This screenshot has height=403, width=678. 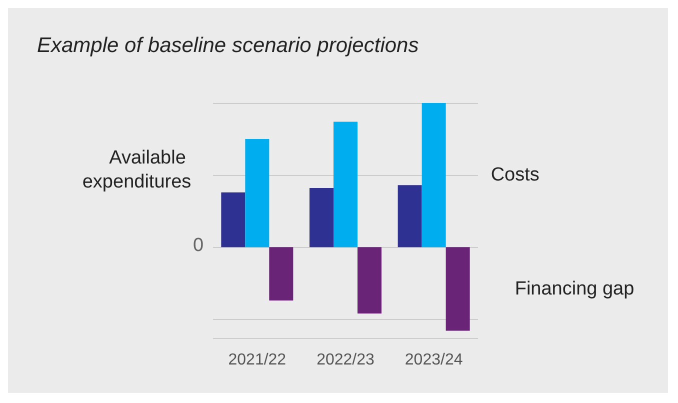 What do you see at coordinates (198, 245) in the screenshot?
I see `text: 0` at bounding box center [198, 245].